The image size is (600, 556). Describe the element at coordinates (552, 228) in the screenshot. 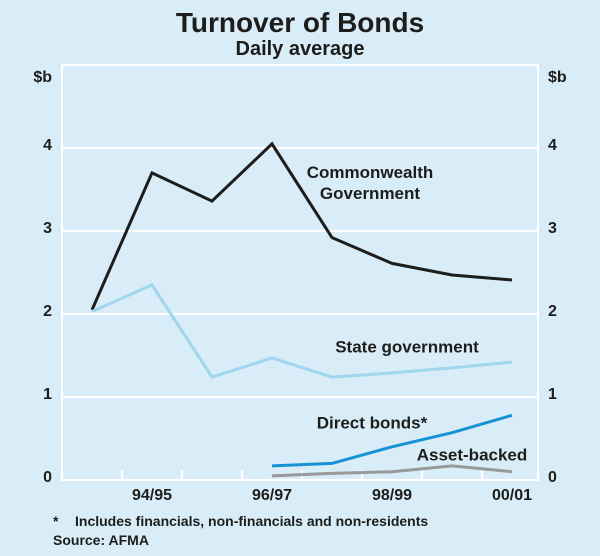

I see `y-right-tick-label-3: 3` at that location.